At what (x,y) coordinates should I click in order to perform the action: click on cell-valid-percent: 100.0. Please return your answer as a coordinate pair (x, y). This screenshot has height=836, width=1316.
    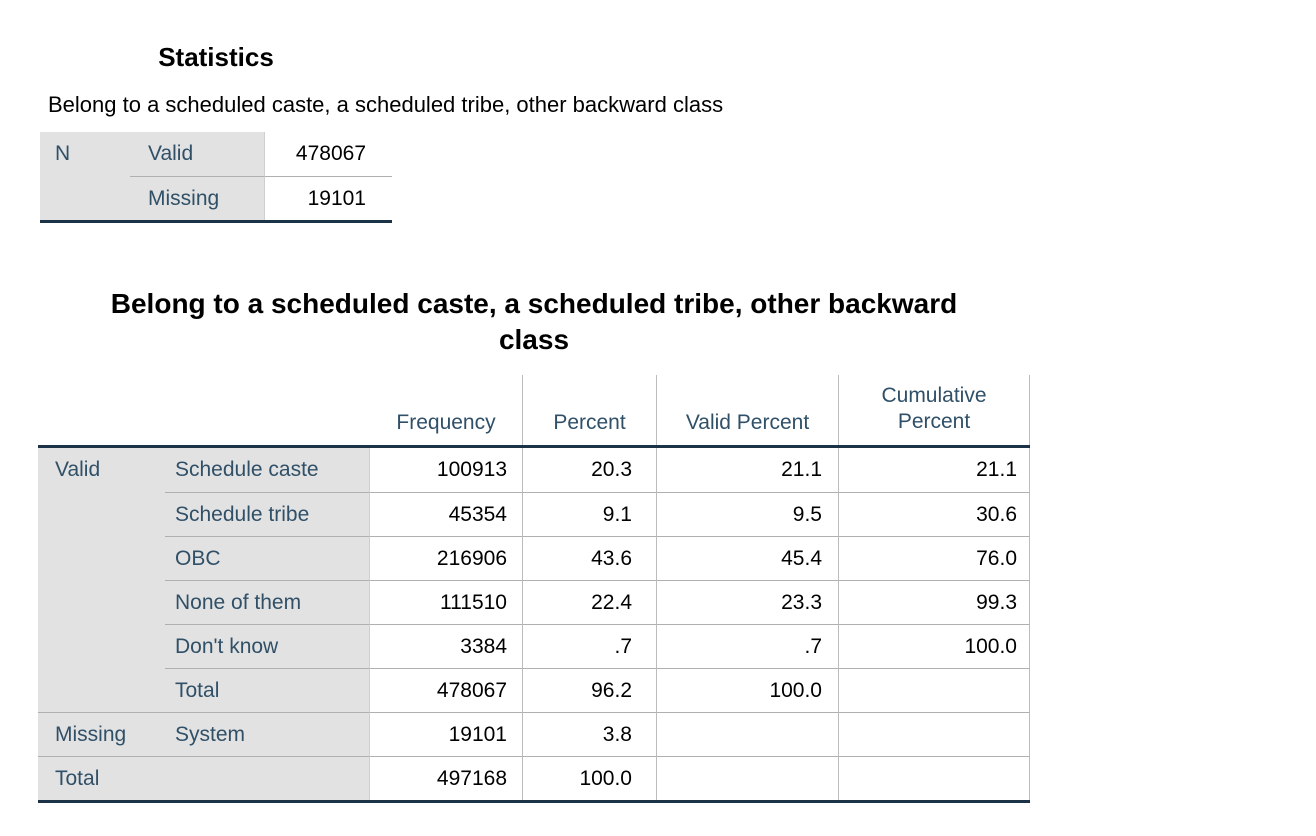
    Looking at the image, I should click on (747, 690).